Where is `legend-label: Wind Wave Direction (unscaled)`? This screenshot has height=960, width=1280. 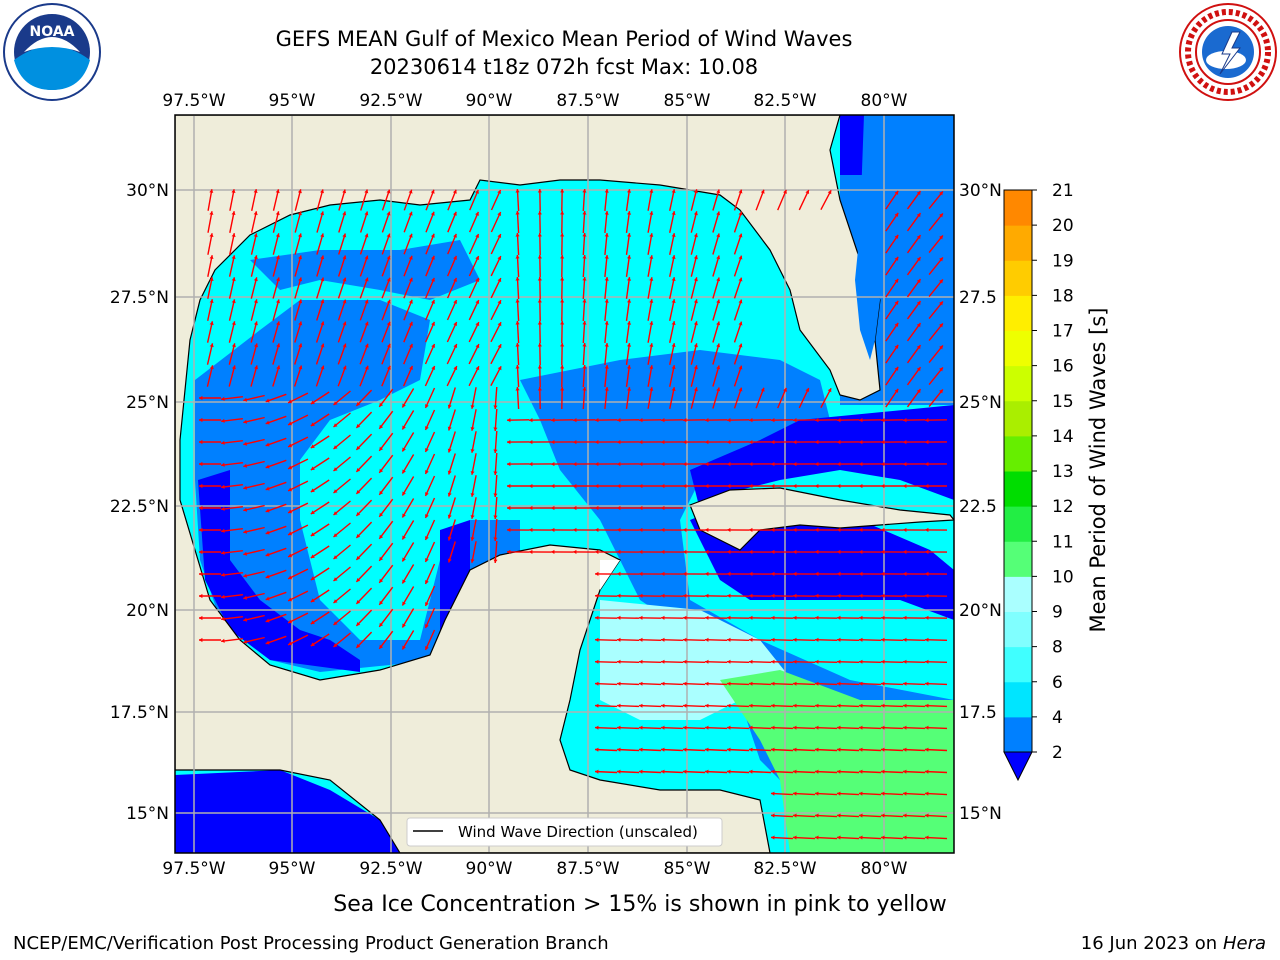
legend-label: Wind Wave Direction (unscaled) is located at coordinates (578, 832).